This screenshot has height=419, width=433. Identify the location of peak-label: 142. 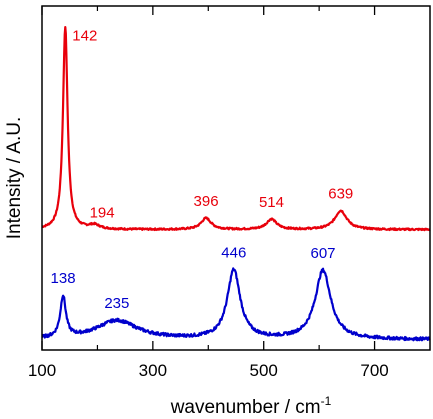
(84, 35).